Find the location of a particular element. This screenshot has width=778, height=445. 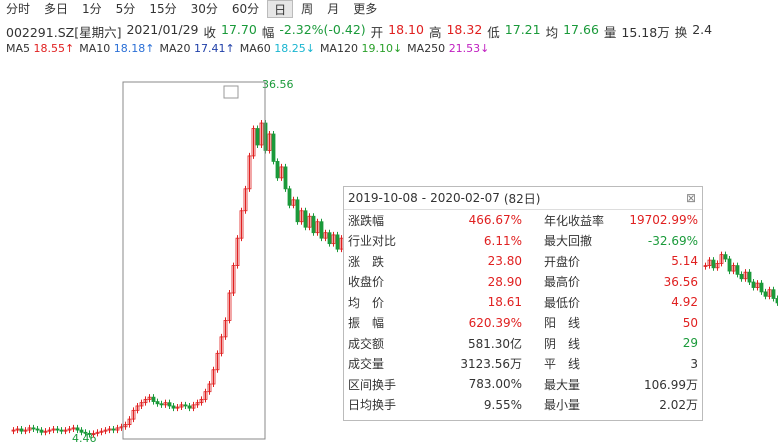

row-value: 5.14 is located at coordinates (684, 261).